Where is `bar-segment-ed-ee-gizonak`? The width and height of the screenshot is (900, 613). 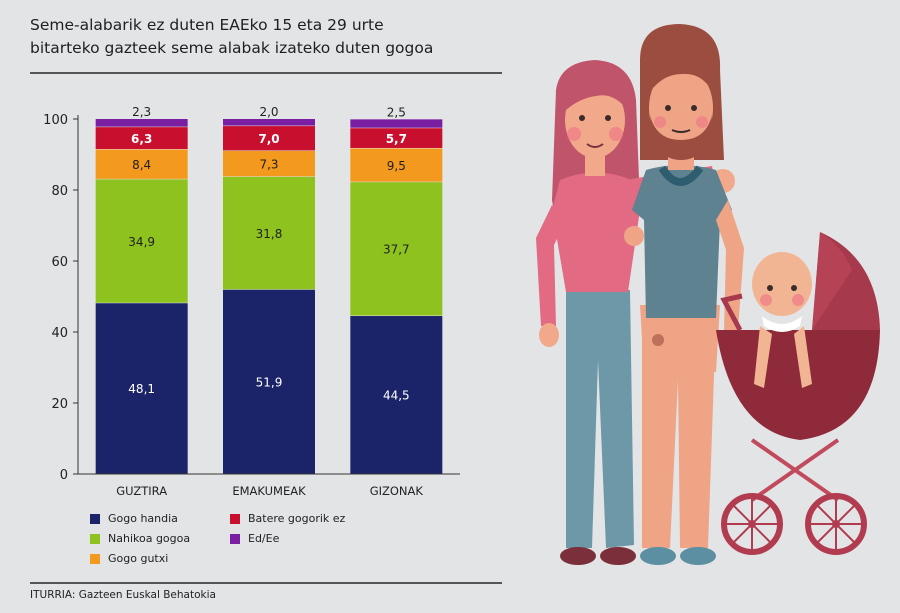 bar-segment-ed-ee-gizonak is located at coordinates (396, 123).